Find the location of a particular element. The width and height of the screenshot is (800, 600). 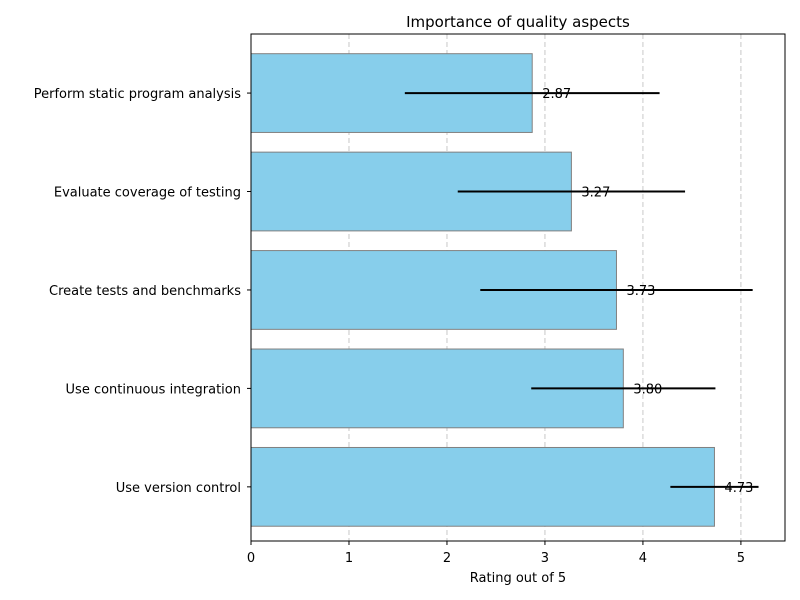

x-tick-label: 5 is located at coordinates (741, 558).